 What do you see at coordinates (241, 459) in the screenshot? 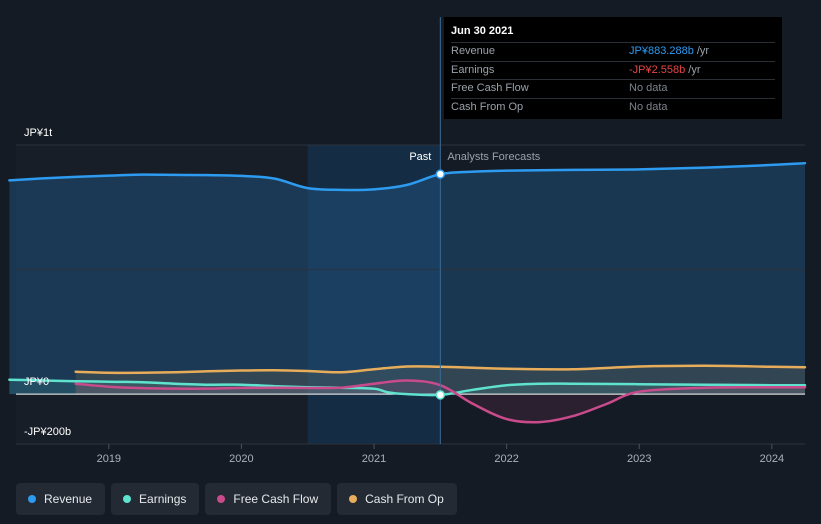
I see `x-tick-label: 2020` at bounding box center [241, 459].